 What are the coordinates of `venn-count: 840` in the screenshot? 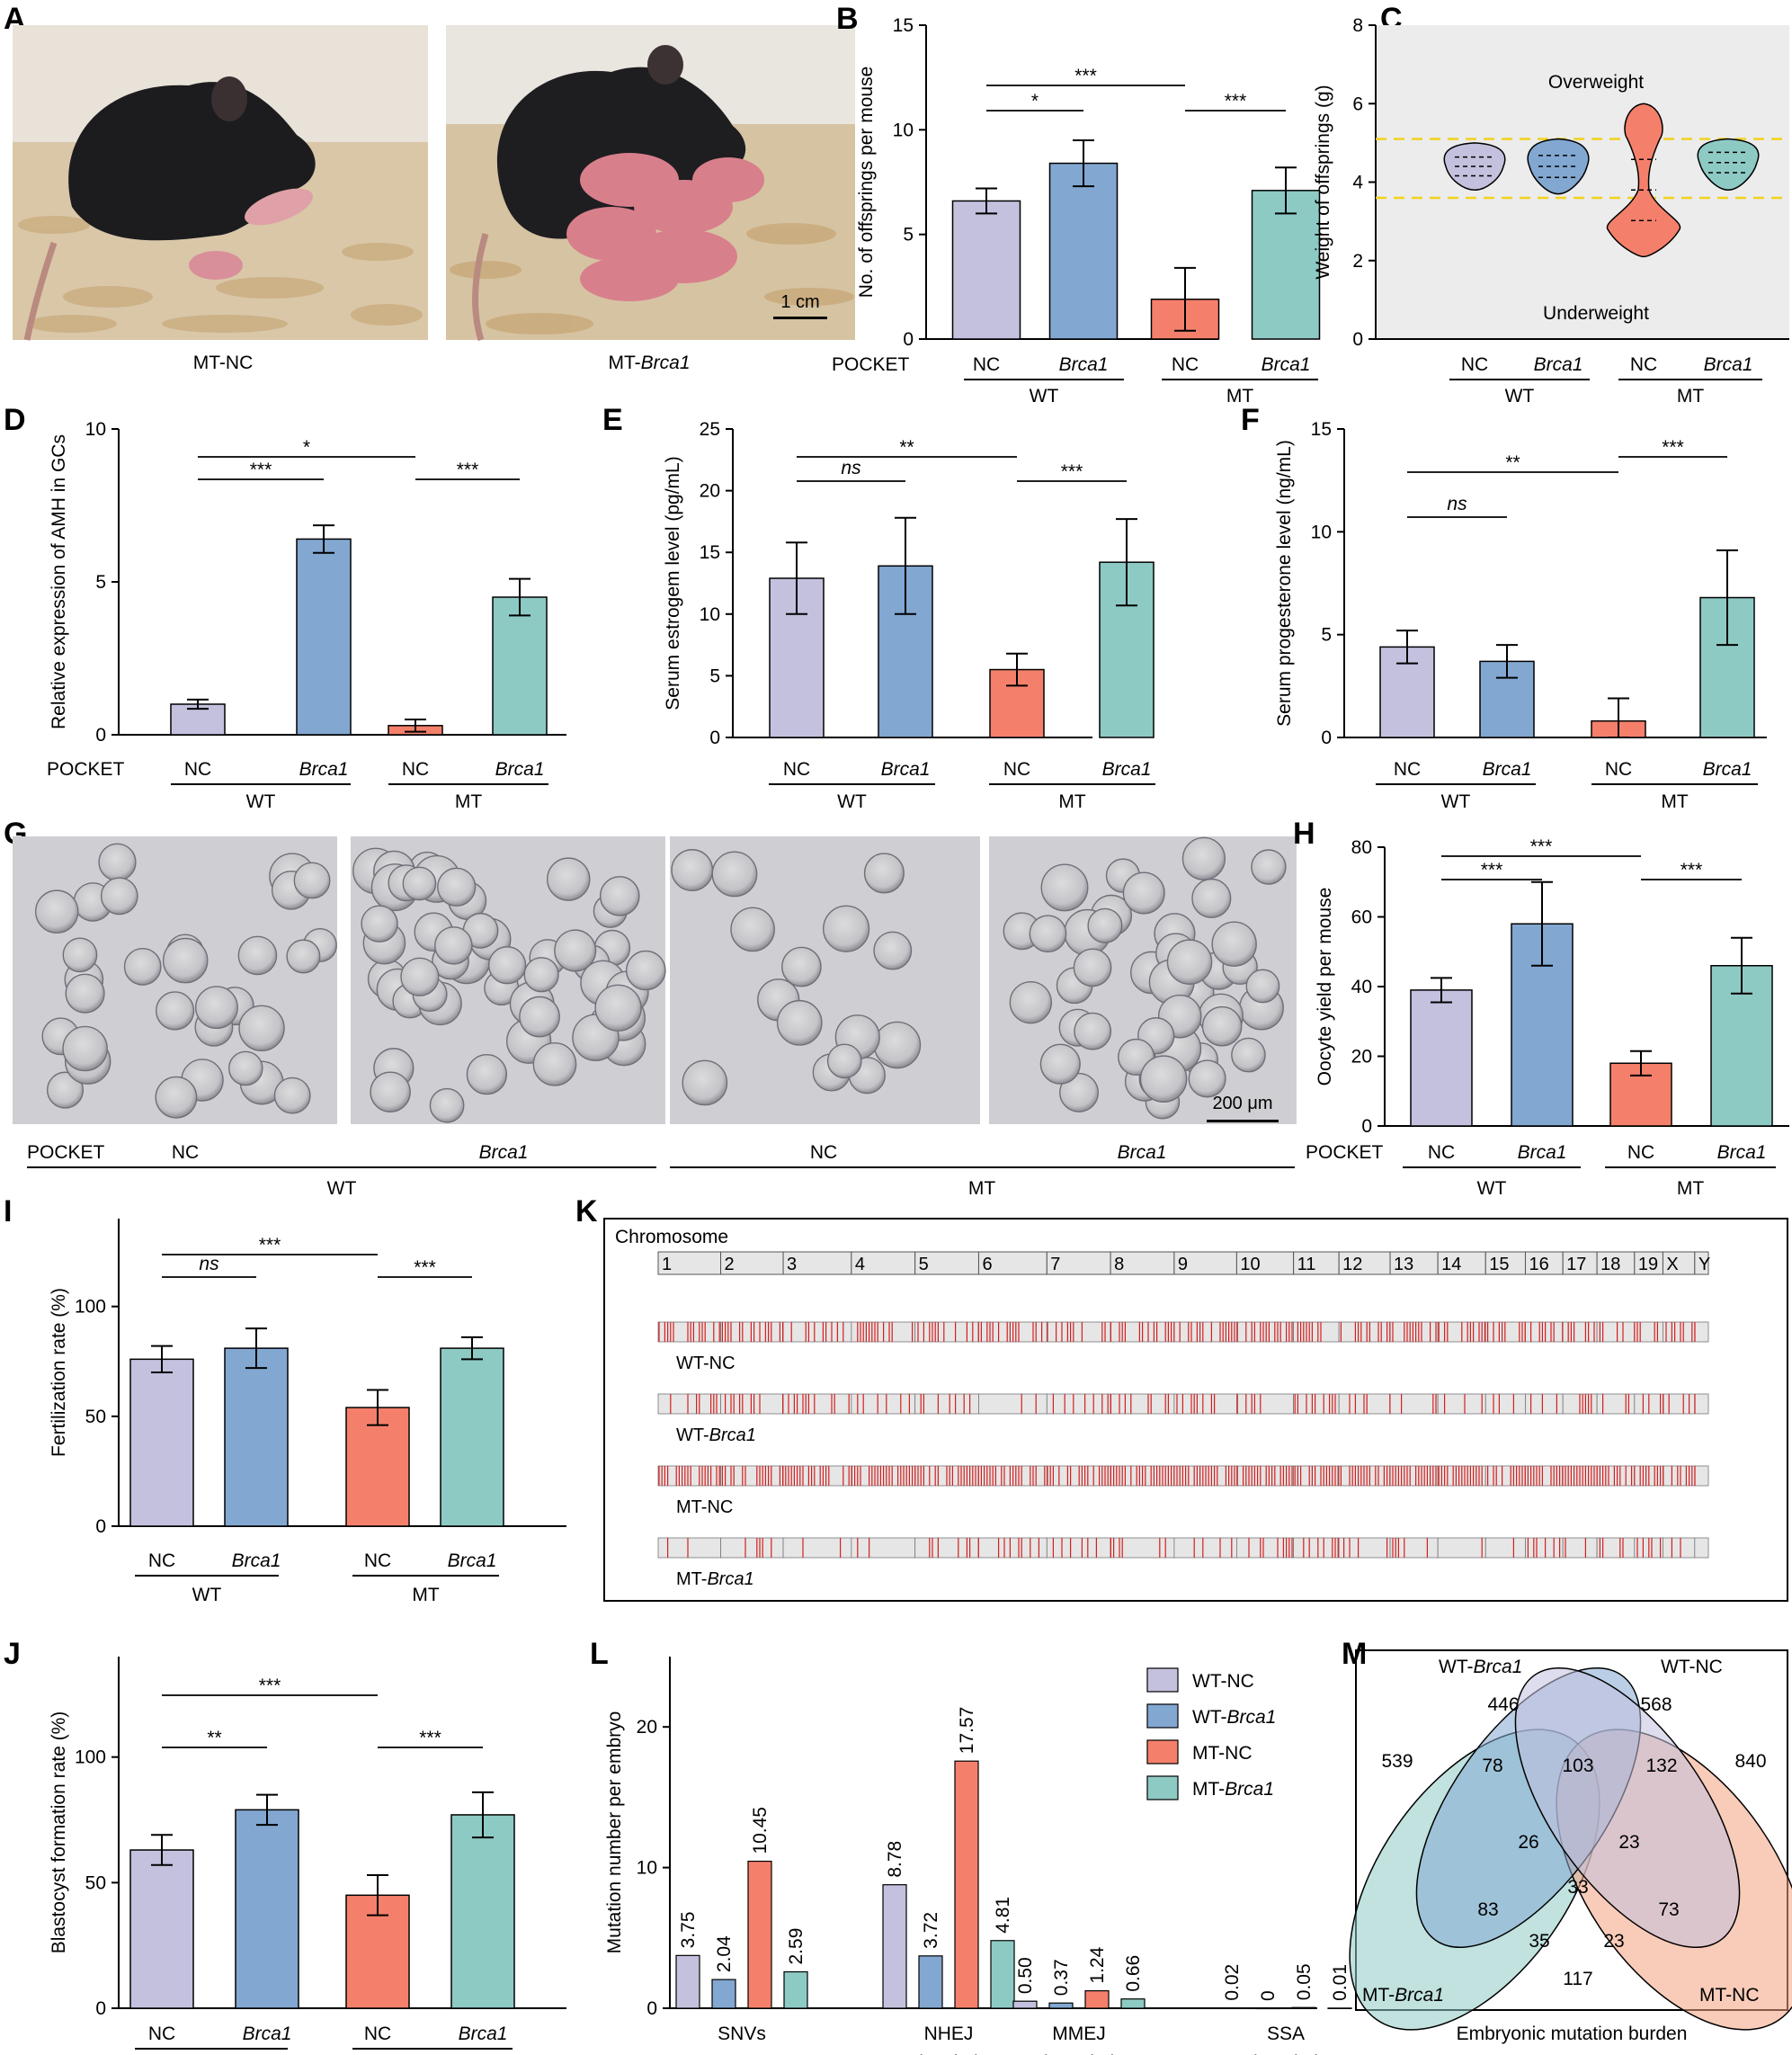 It's located at (1750, 1762).